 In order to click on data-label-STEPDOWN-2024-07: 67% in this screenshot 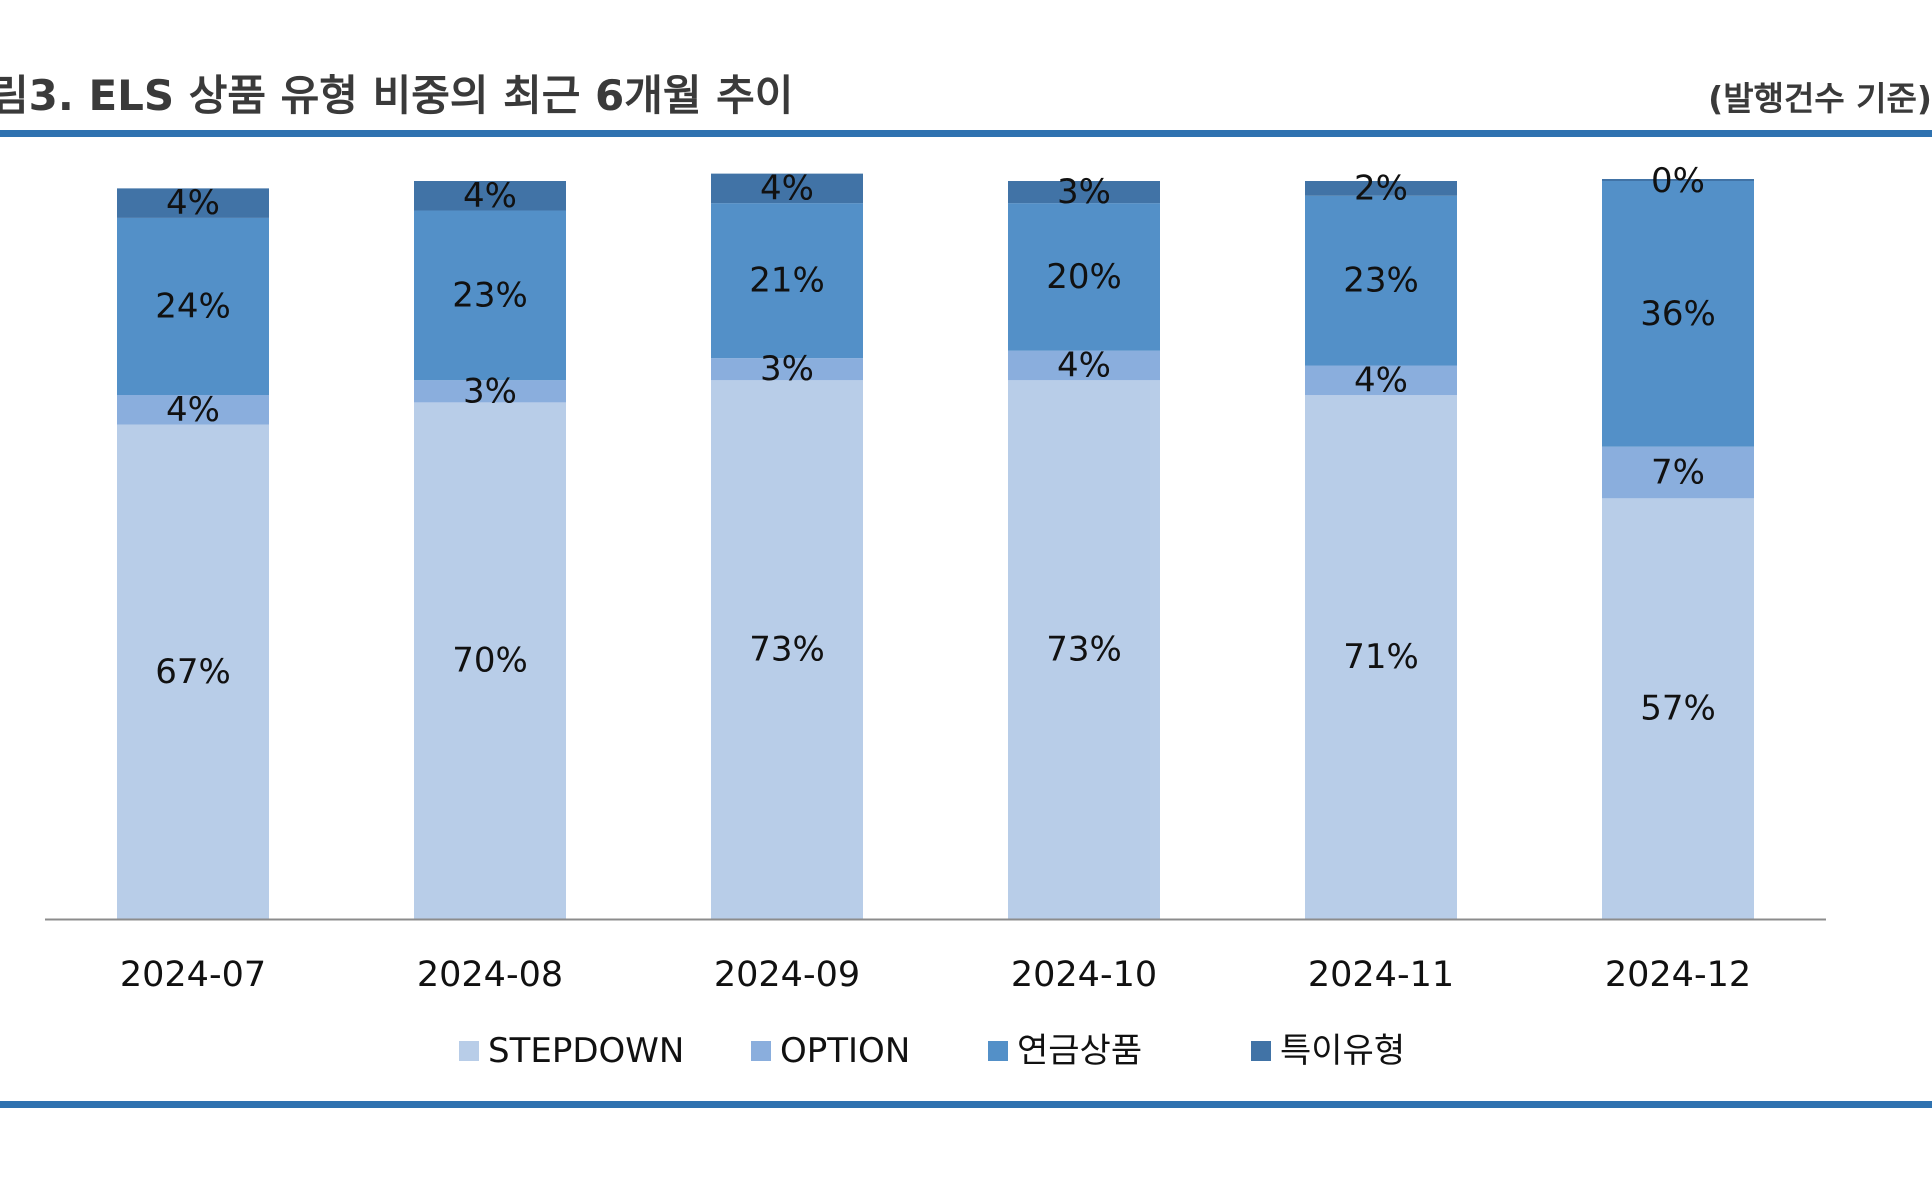, I will do `click(193, 672)`.